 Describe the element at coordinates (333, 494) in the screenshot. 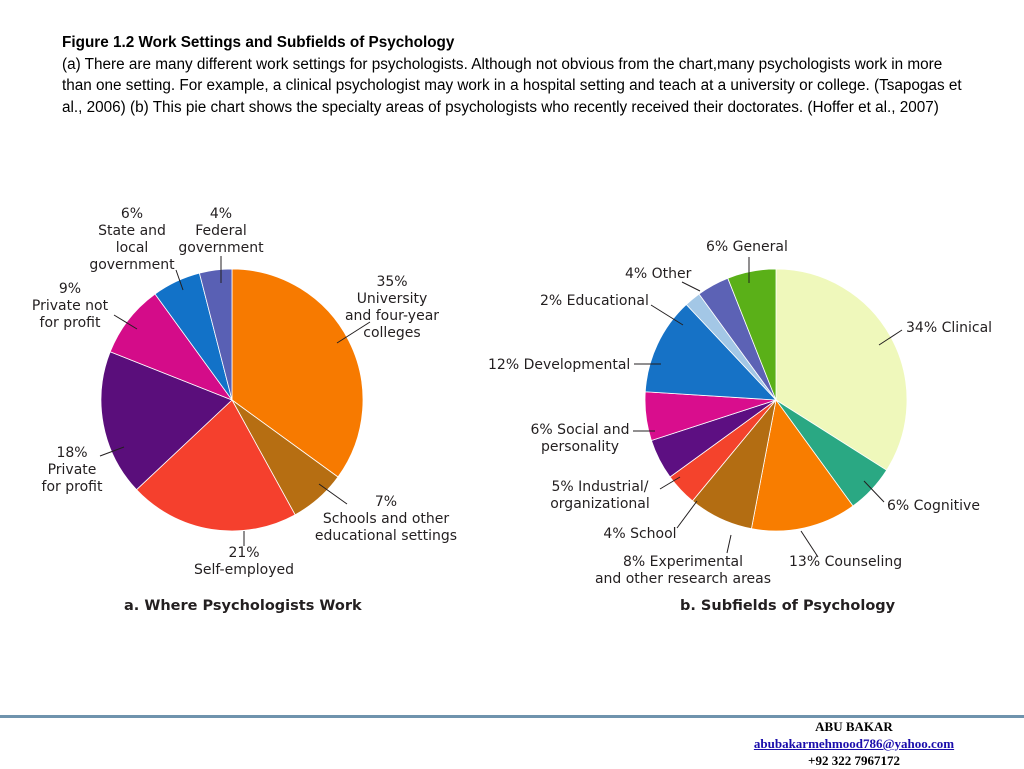

I see `leader-line-schools-and-other-educational-settings` at that location.